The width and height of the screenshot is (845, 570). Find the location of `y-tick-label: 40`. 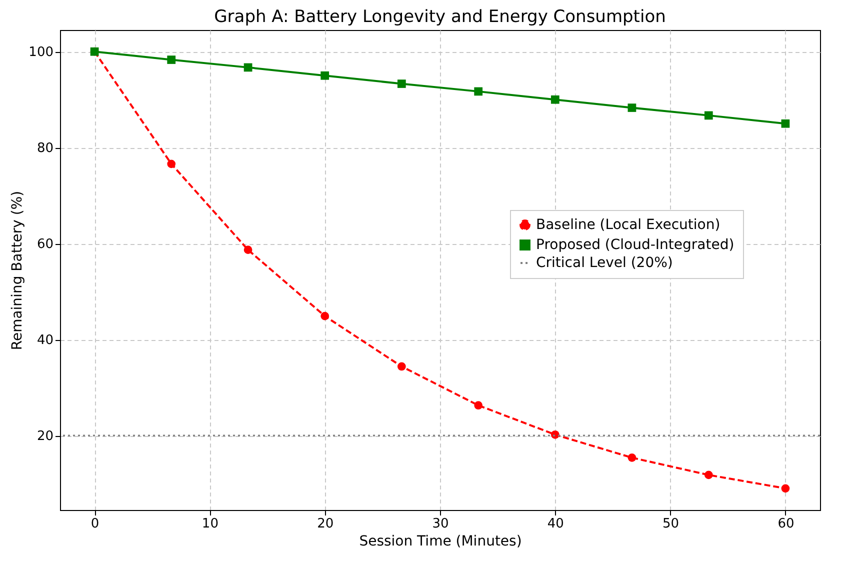

y-tick-label: 40 is located at coordinates (45, 340).